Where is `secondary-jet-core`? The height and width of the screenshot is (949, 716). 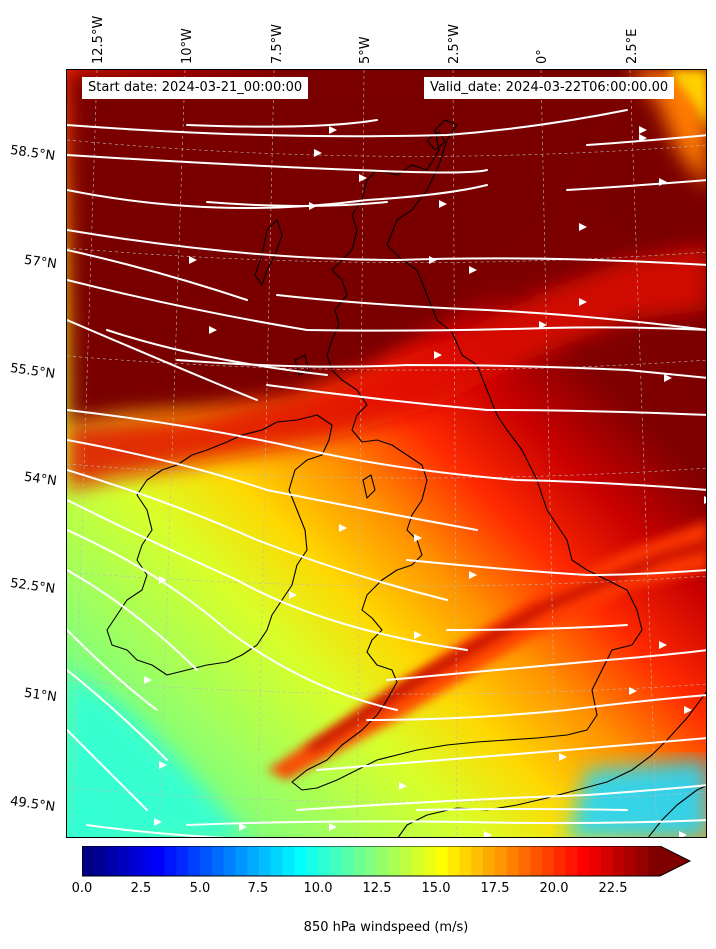 secondary-jet-core is located at coordinates (504, 645).